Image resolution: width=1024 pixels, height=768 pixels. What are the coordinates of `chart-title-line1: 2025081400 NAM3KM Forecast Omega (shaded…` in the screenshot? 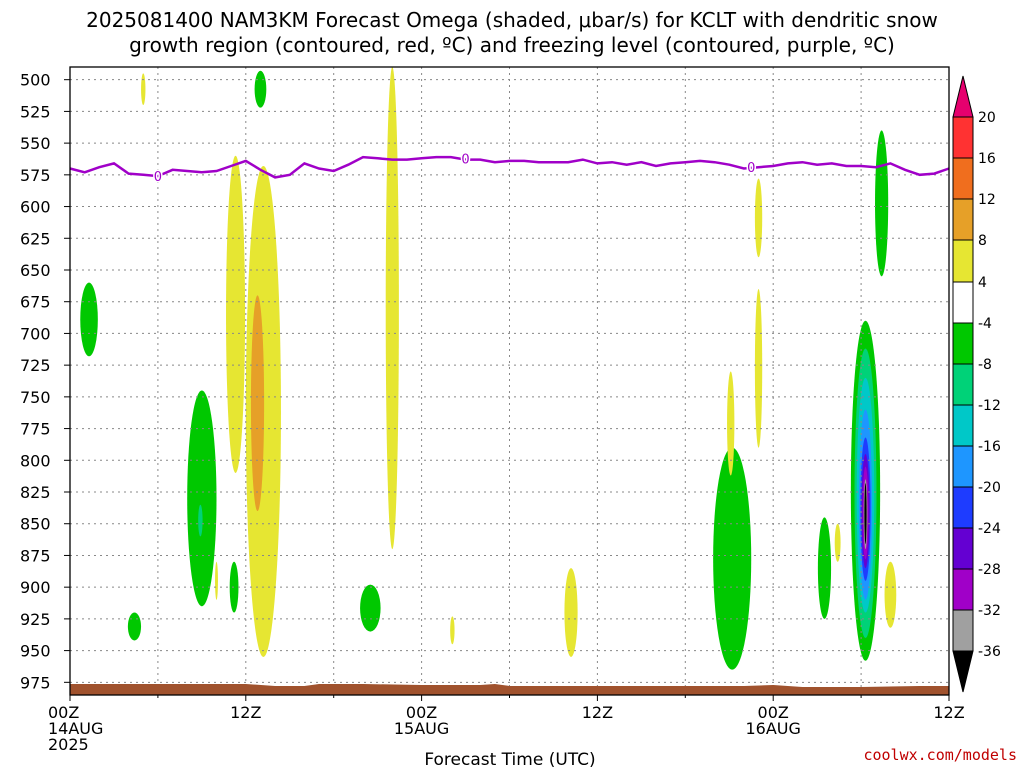 It's located at (512, 20).